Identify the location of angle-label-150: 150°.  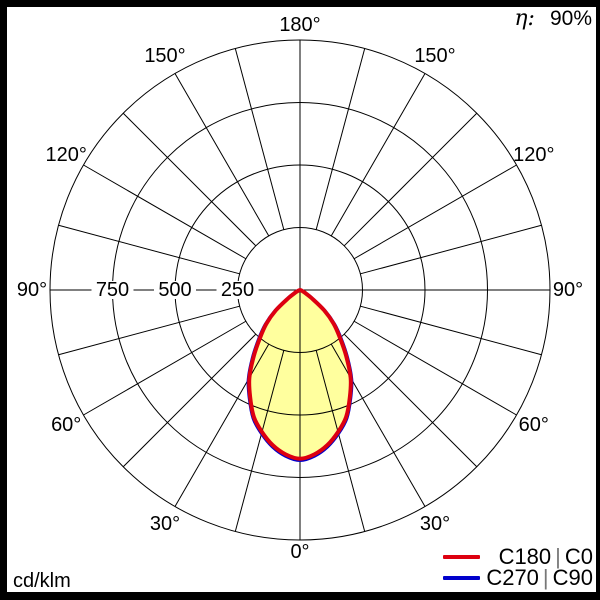
(434, 56).